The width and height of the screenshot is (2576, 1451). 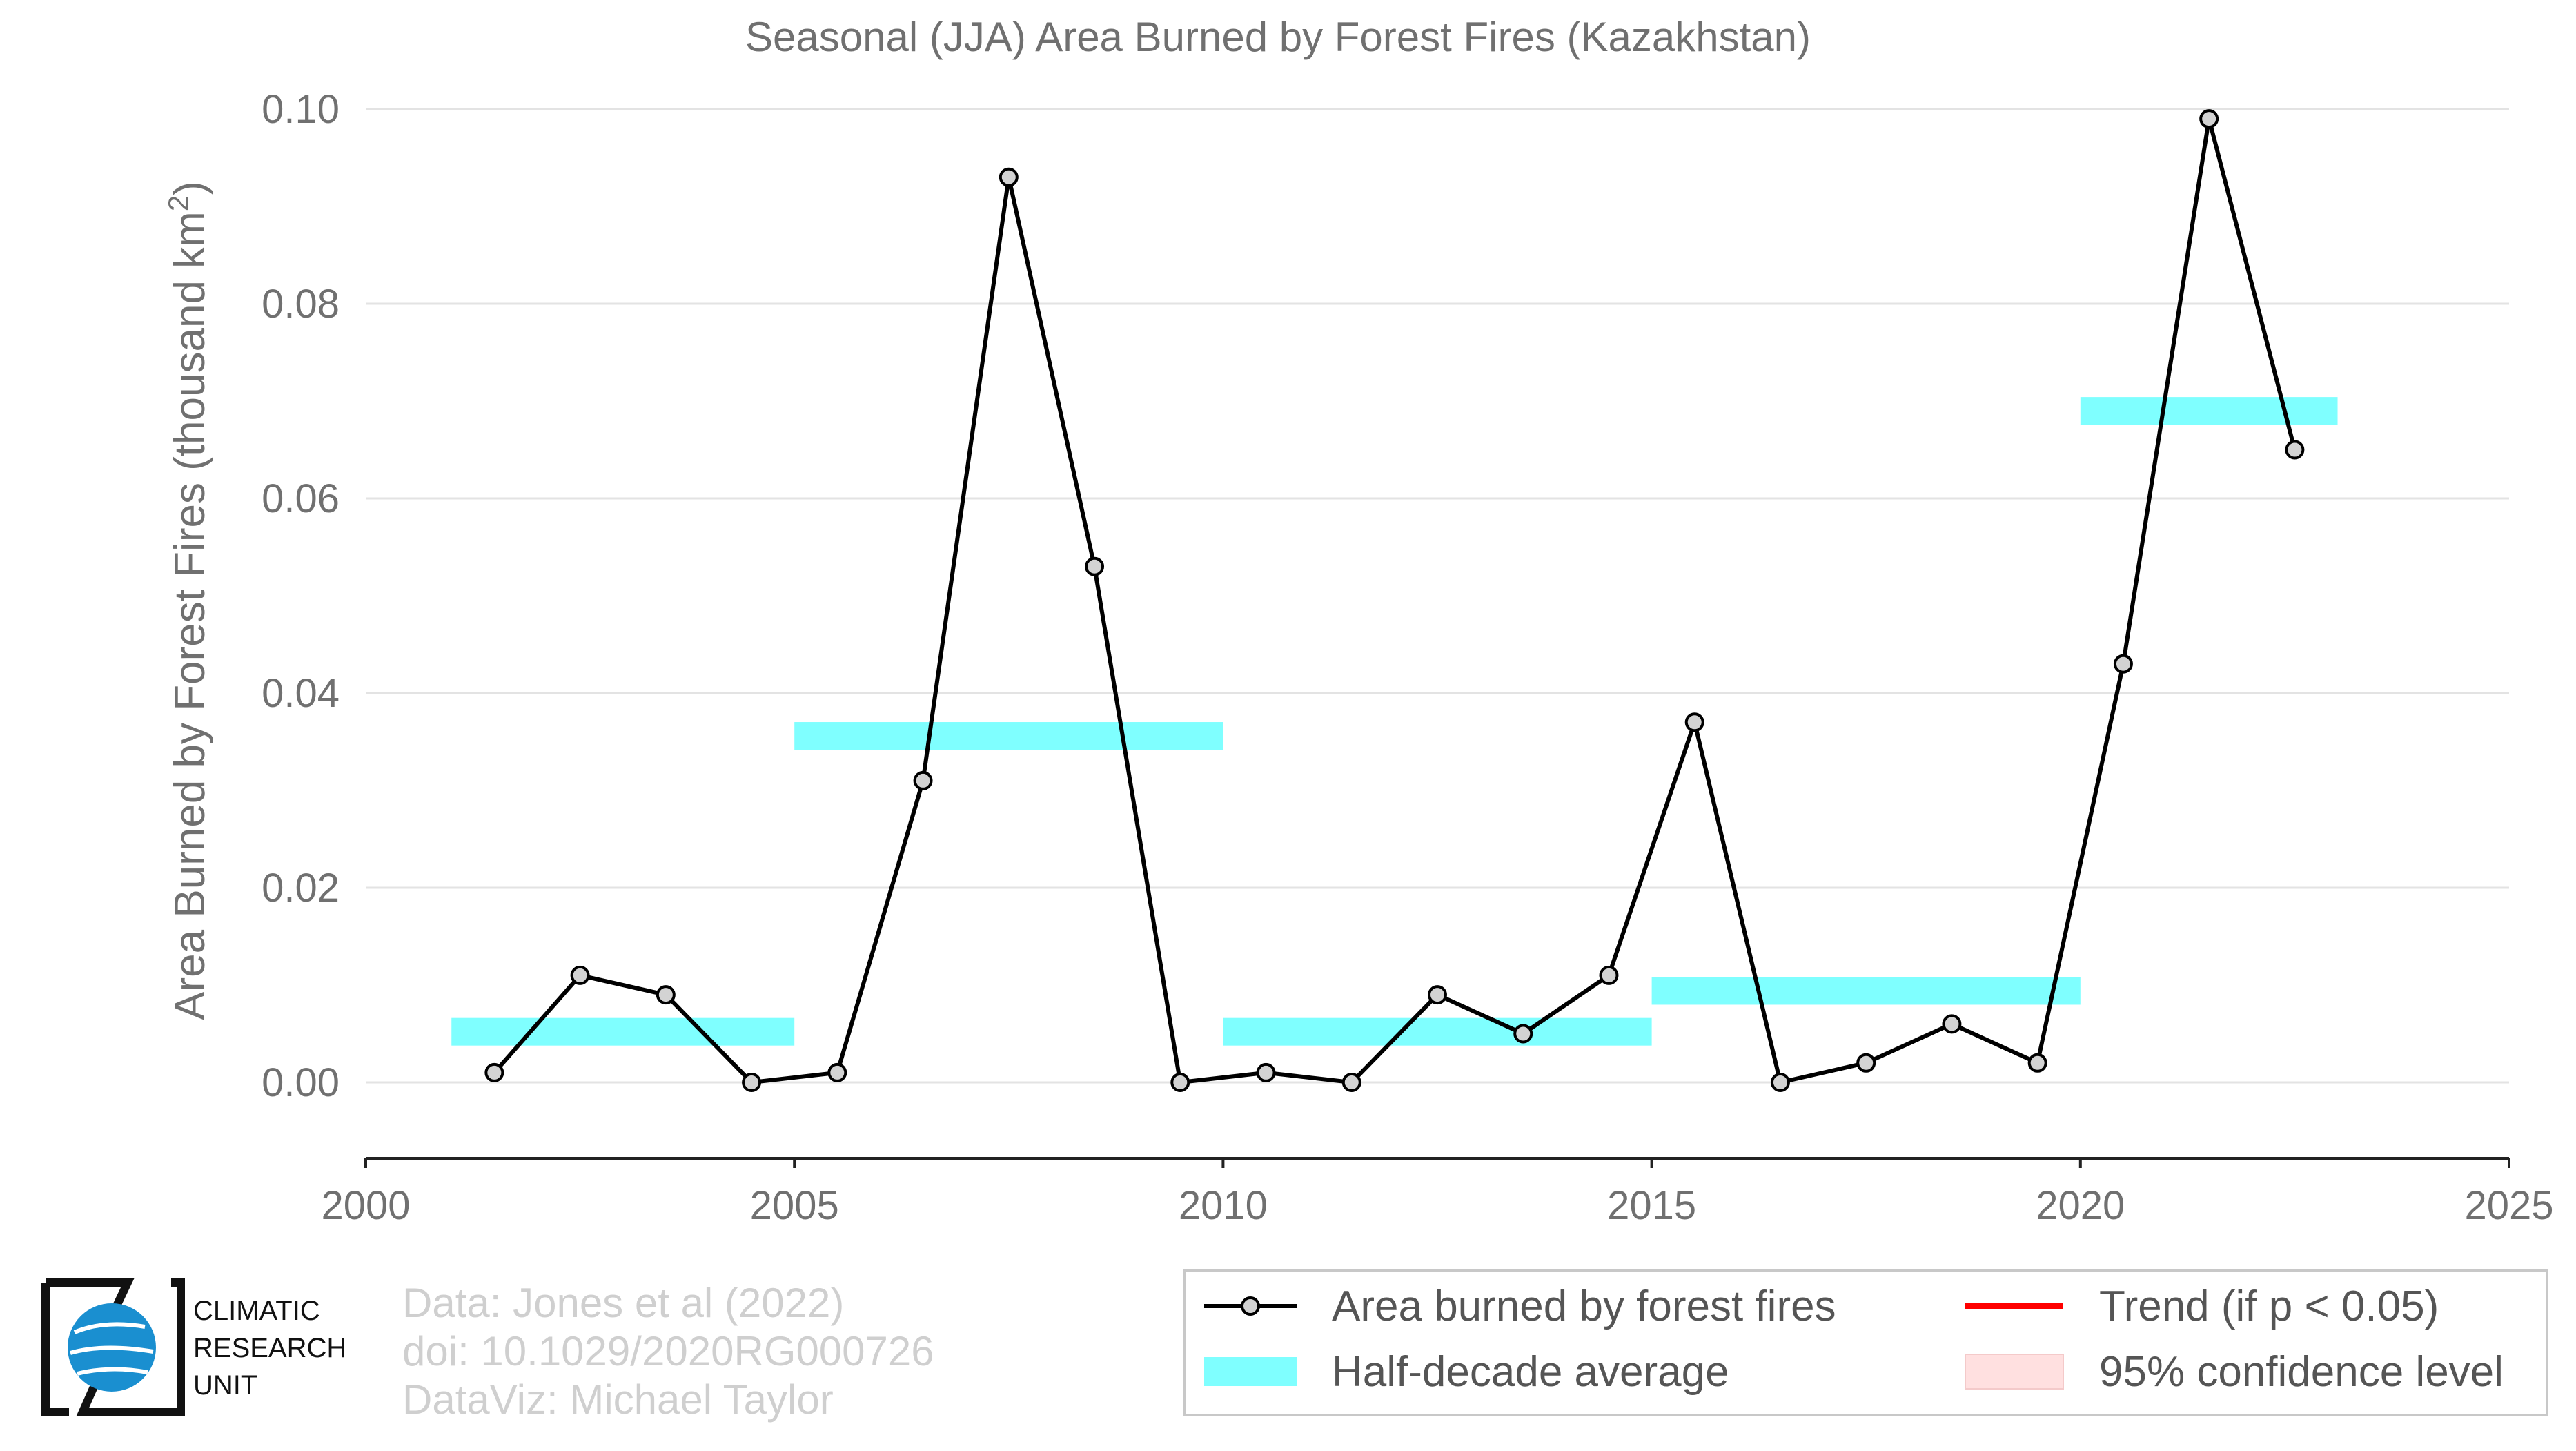 I want to click on y-tick-label: 0.06, so click(x=301, y=499).